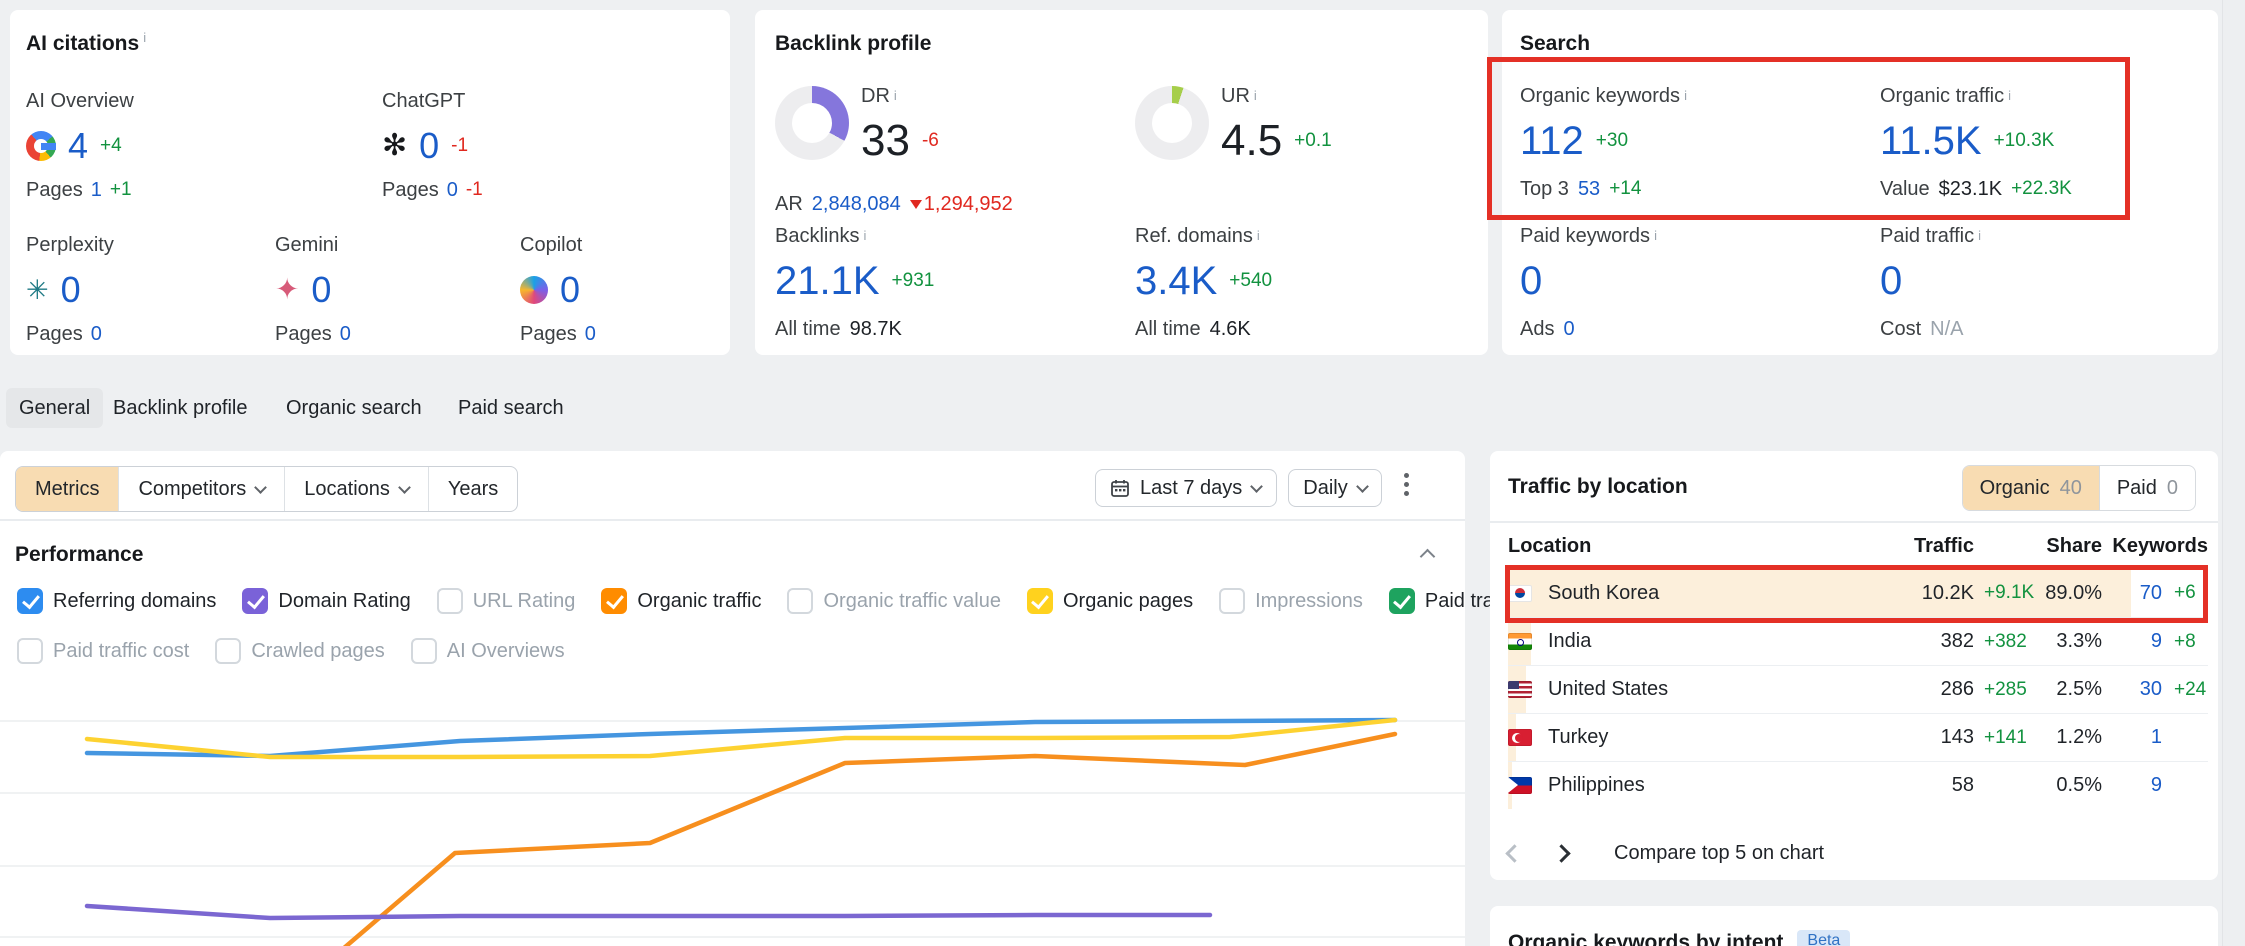 The width and height of the screenshot is (2245, 946). I want to click on top3-value: 53, so click(1589, 189).